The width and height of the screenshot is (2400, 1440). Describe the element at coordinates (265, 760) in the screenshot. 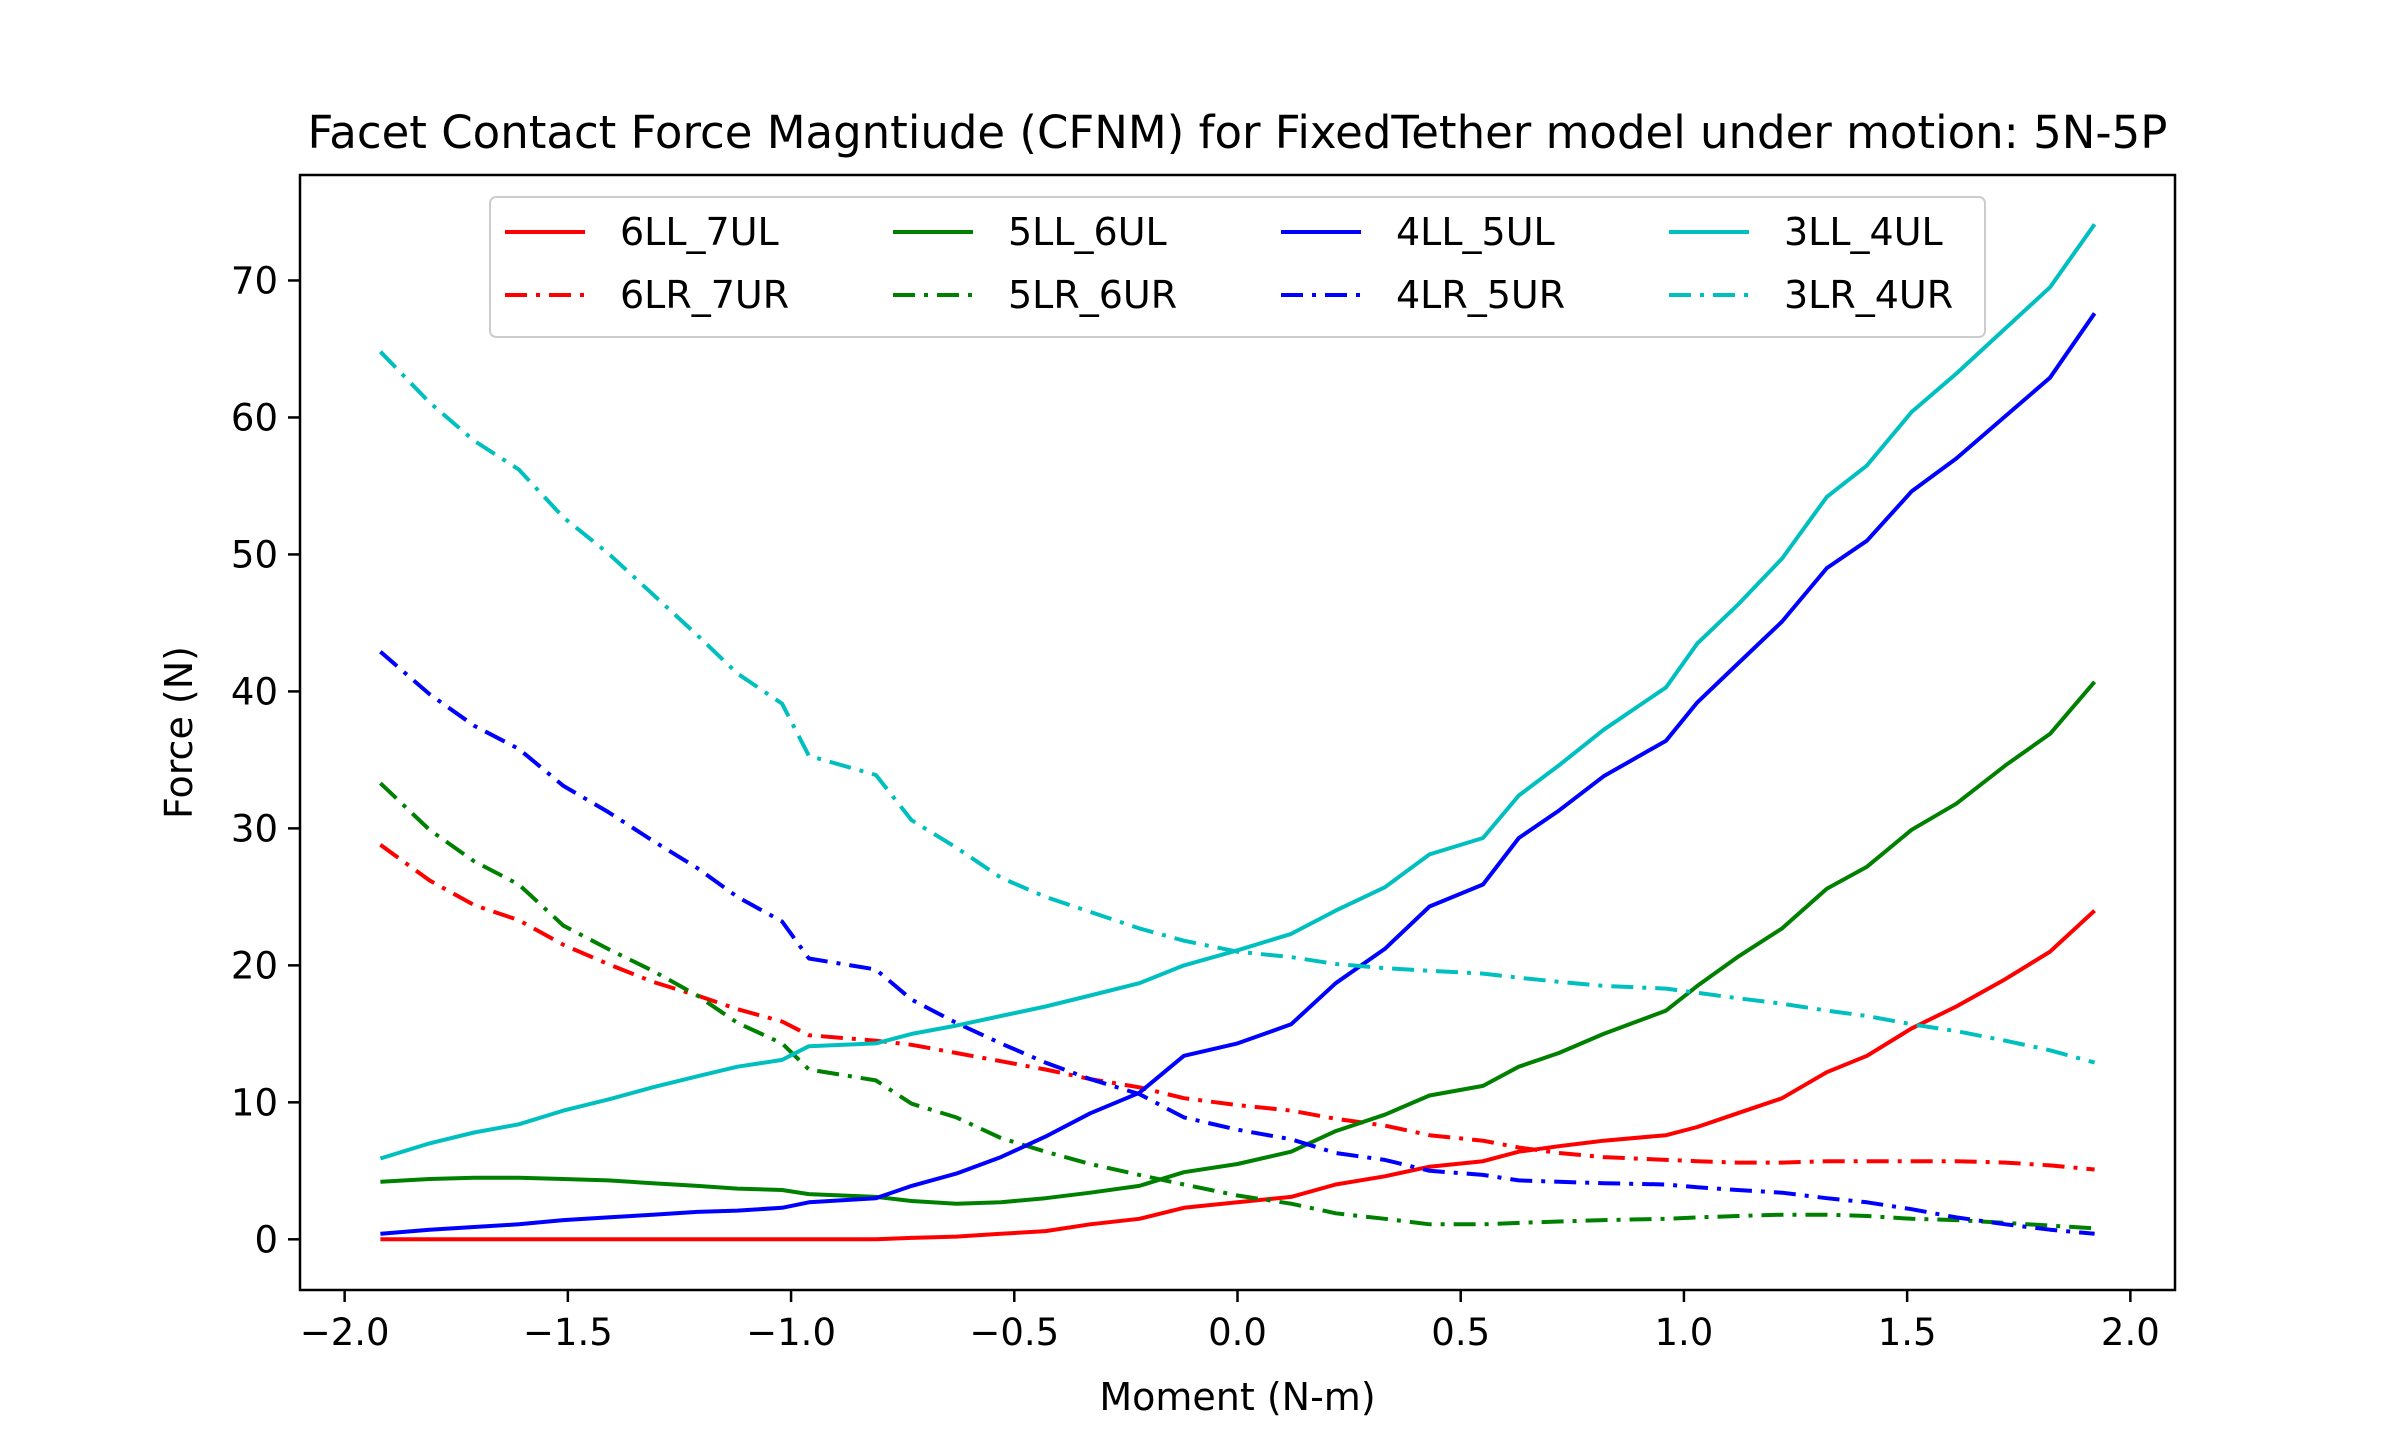

I see `y-axis: 0 10 20 30 40 50 60 70` at that location.